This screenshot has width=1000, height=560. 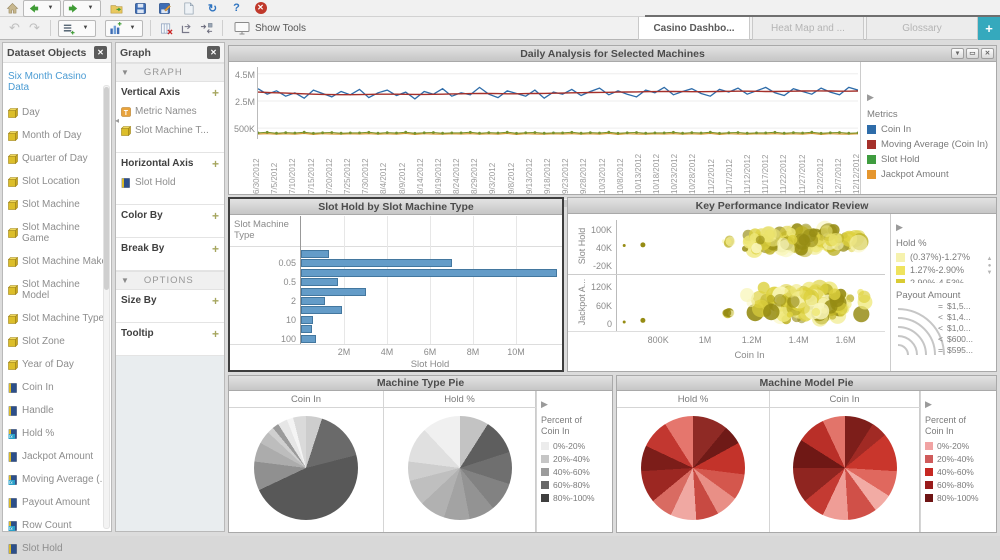 What do you see at coordinates (57, 364) in the screenshot?
I see `dataset-item: Year of Day` at bounding box center [57, 364].